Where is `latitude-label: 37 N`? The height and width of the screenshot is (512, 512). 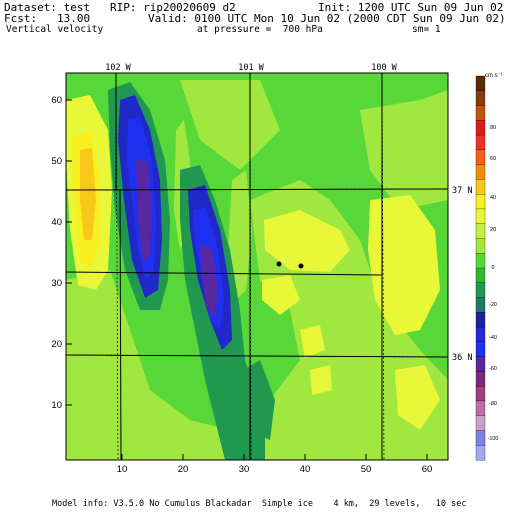 latitude-label: 37 N is located at coordinates (462, 191).